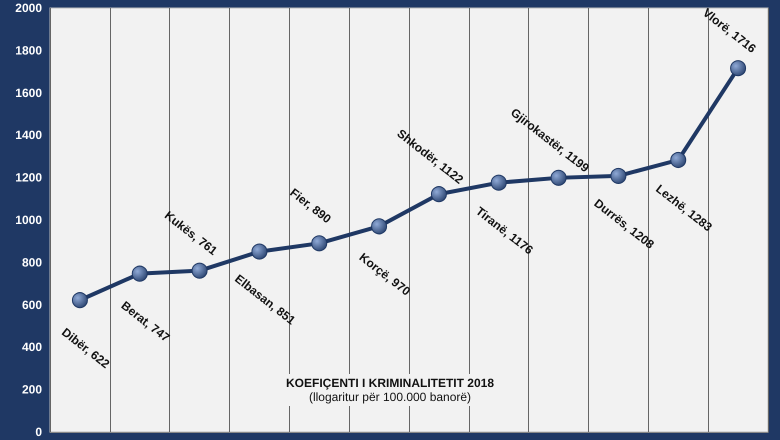 The height and width of the screenshot is (440, 780). Describe the element at coordinates (32, 347) in the screenshot. I see `y-tick-label: 400` at that location.